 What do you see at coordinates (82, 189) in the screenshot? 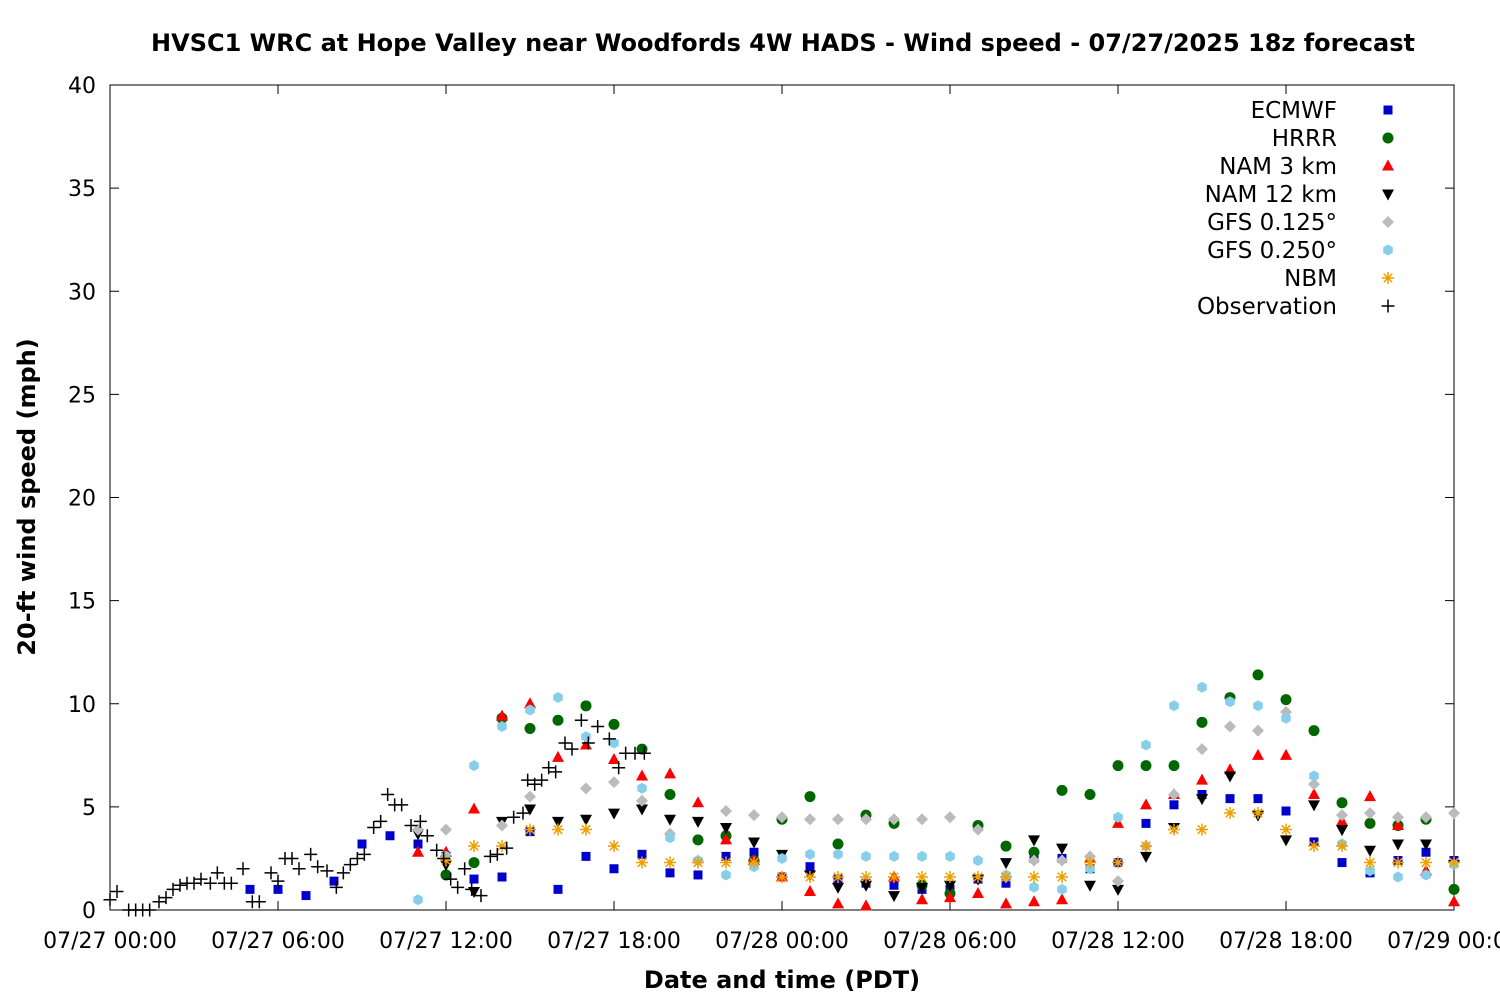
I see `y-tick-label: 35` at bounding box center [82, 189].